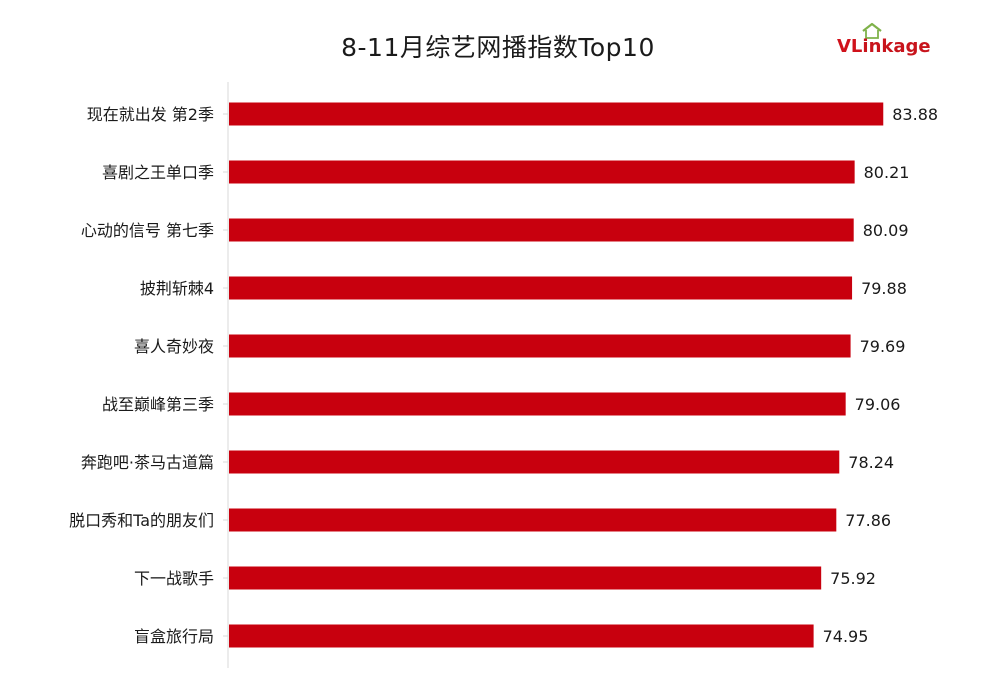  I want to click on value-label: 83.88, so click(915, 114).